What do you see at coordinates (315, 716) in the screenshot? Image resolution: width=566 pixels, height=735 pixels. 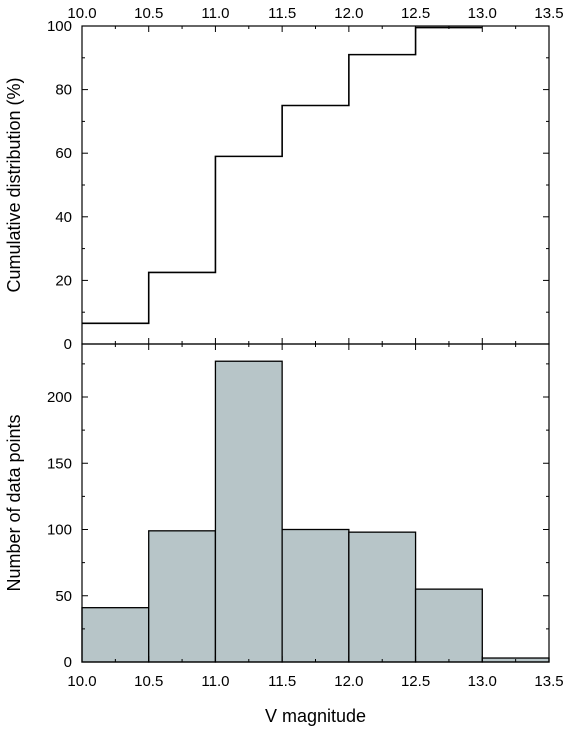 I see `x-axis-title: V magnitude` at bounding box center [315, 716].